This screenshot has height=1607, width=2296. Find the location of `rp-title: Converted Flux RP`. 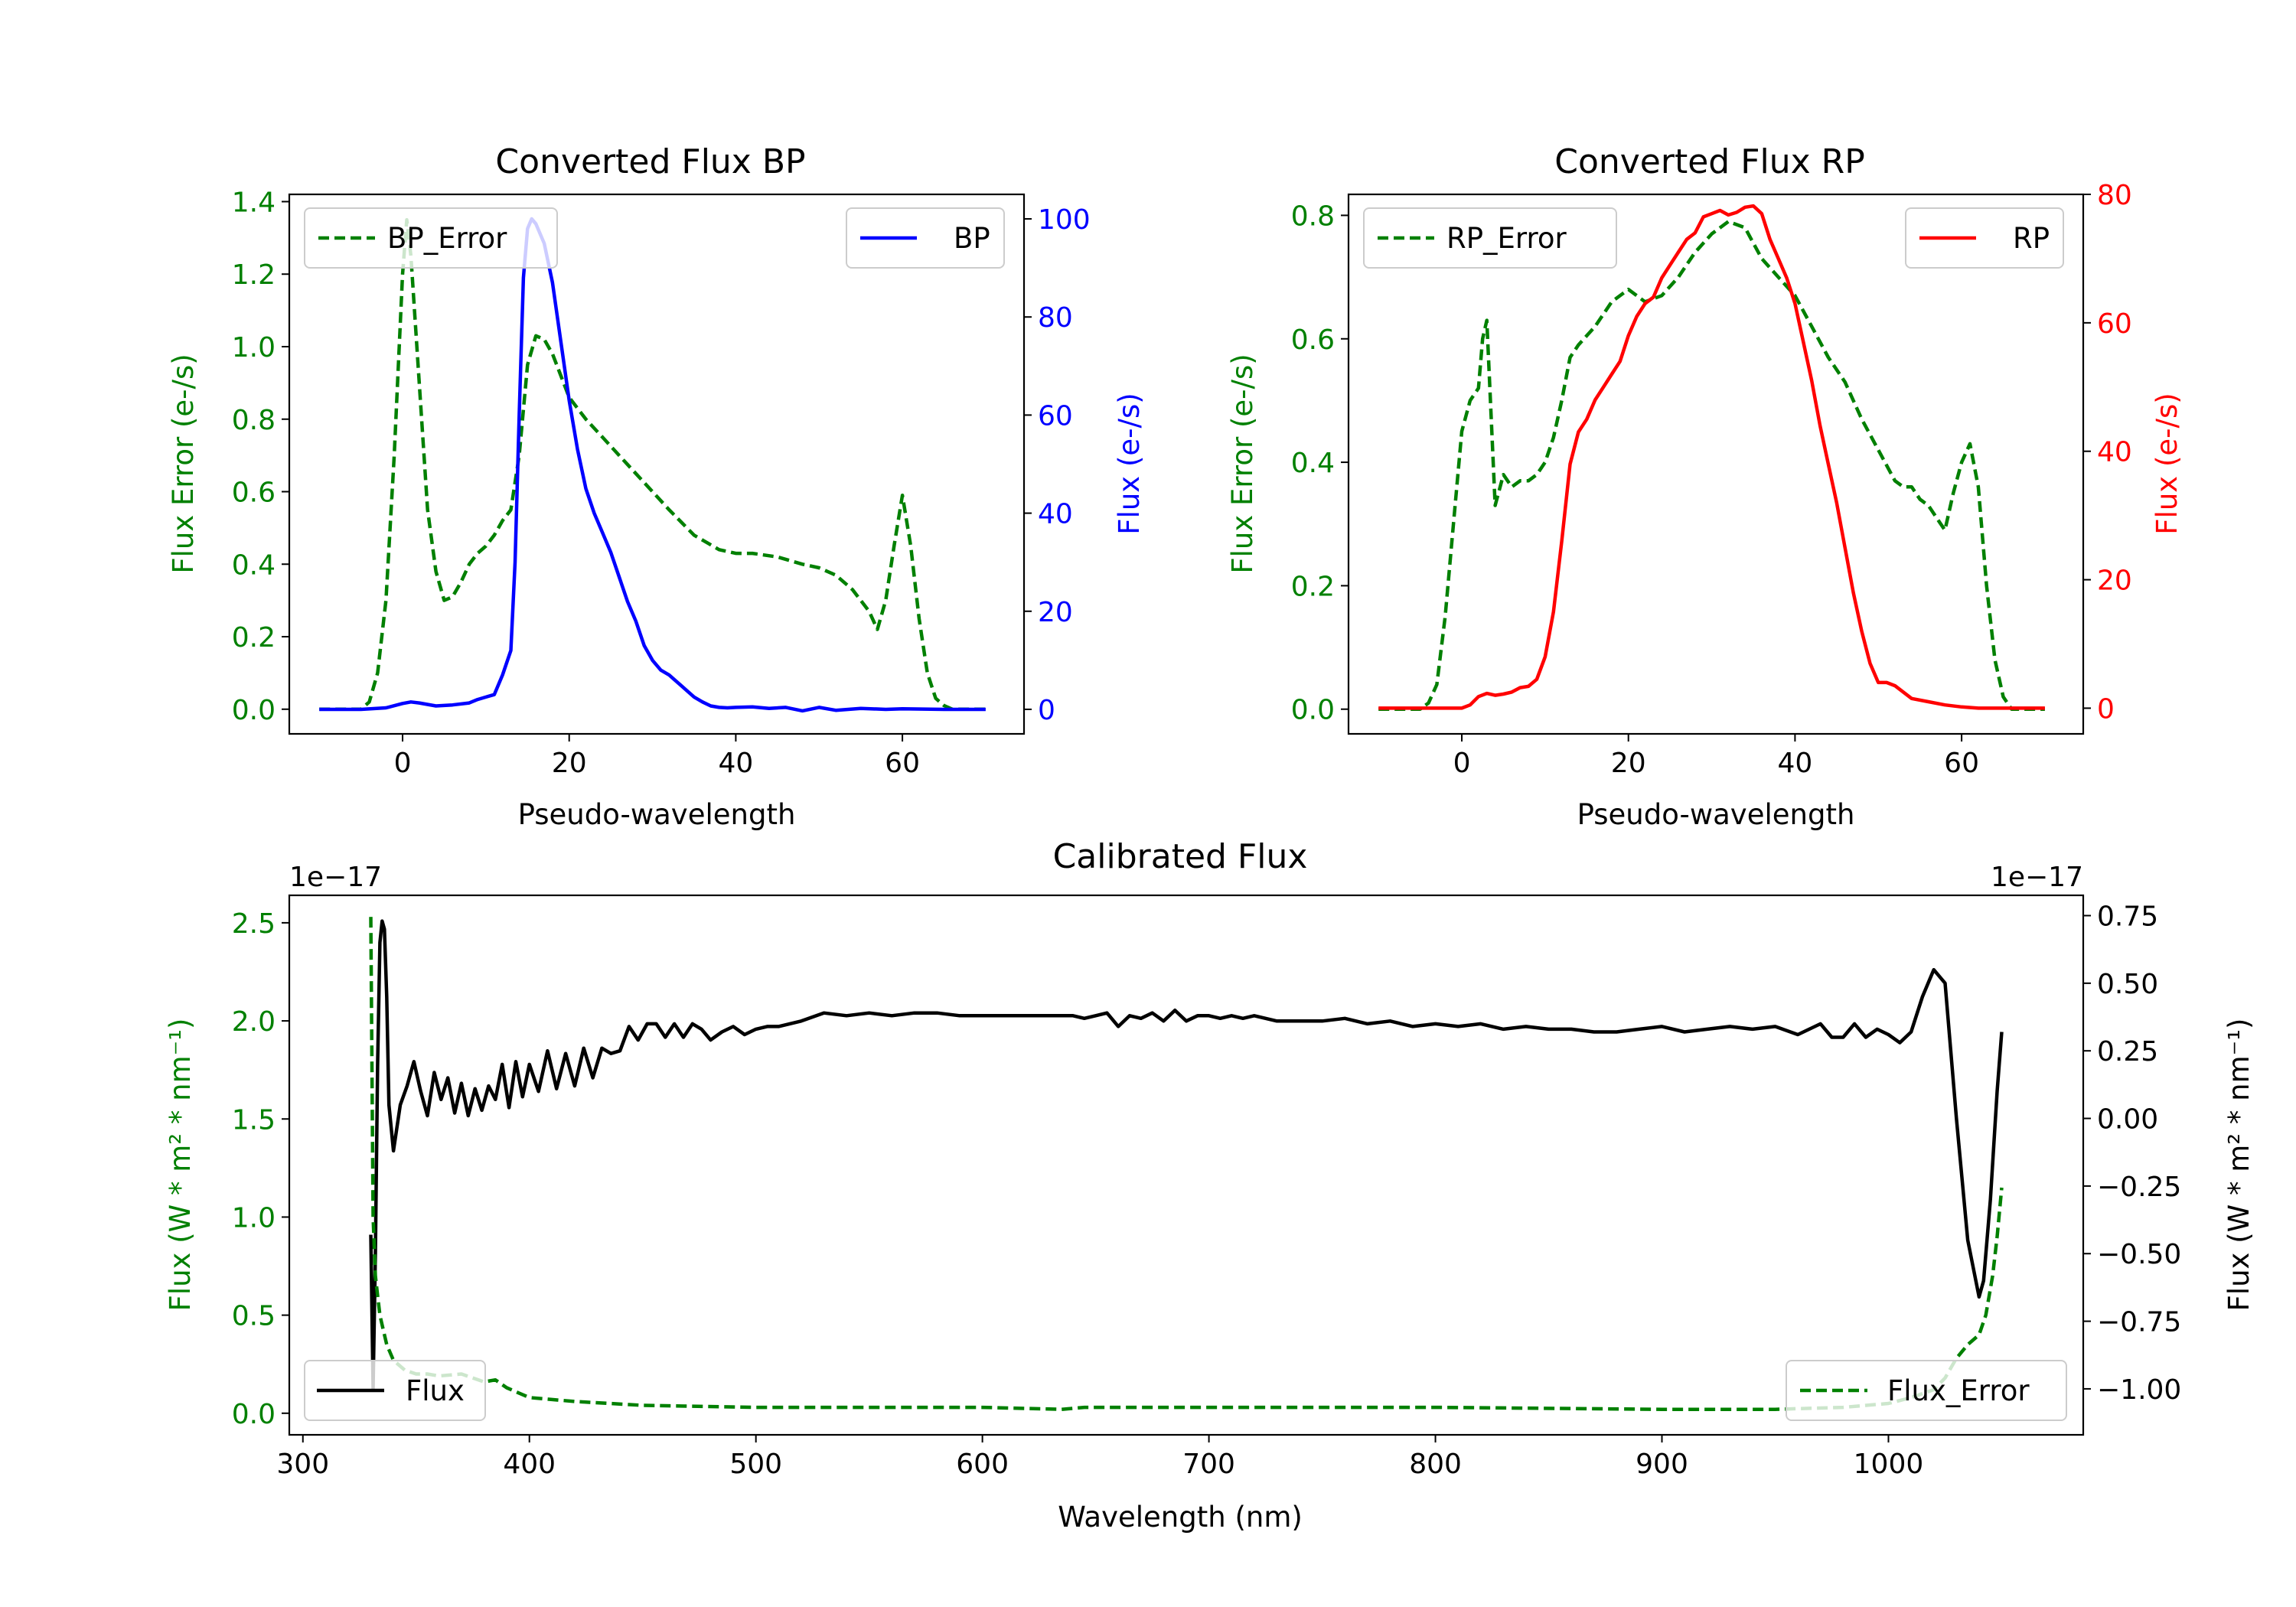

rp-title: Converted Flux RP is located at coordinates (1709, 161).